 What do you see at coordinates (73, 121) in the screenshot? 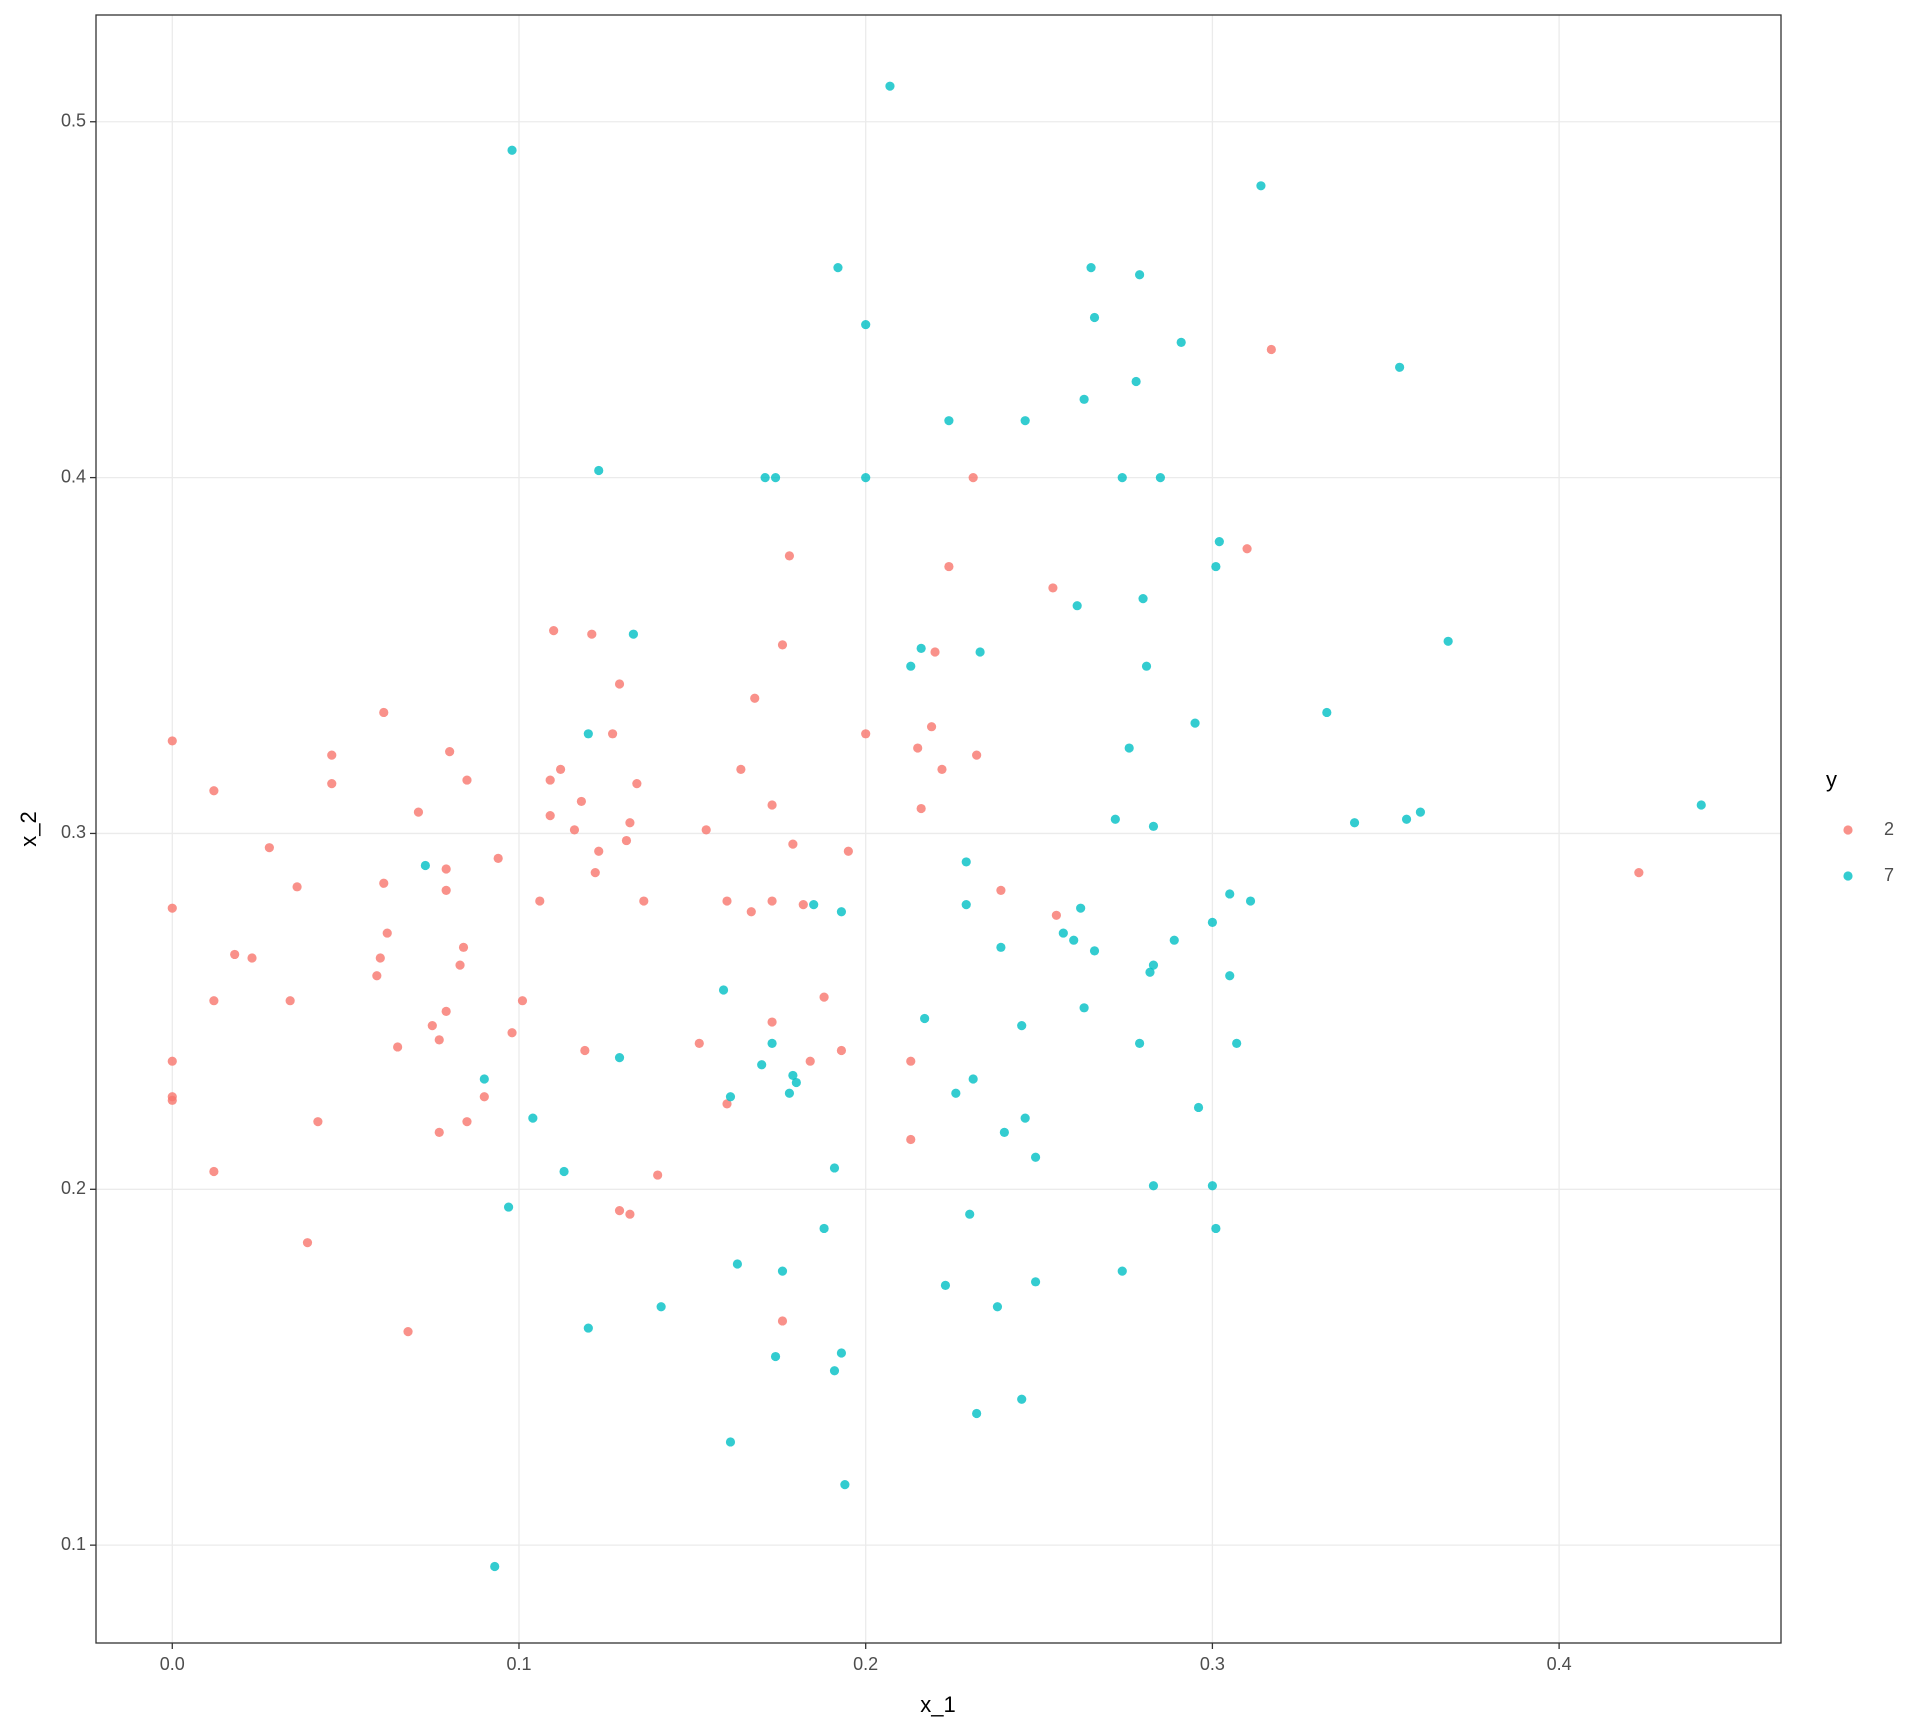
I see `y-tick-label: 0.5` at bounding box center [73, 121].